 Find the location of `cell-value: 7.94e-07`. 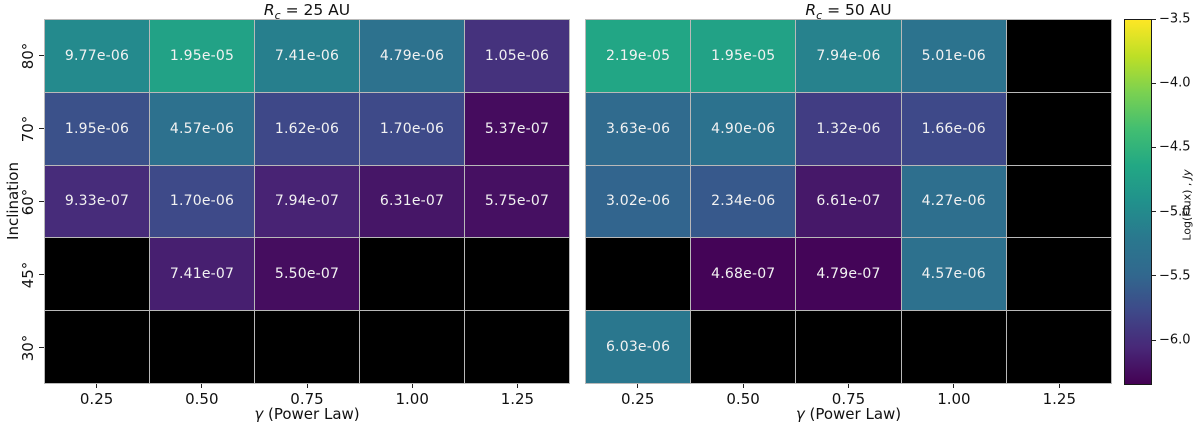

cell-value: 7.94e-07 is located at coordinates (307, 201).